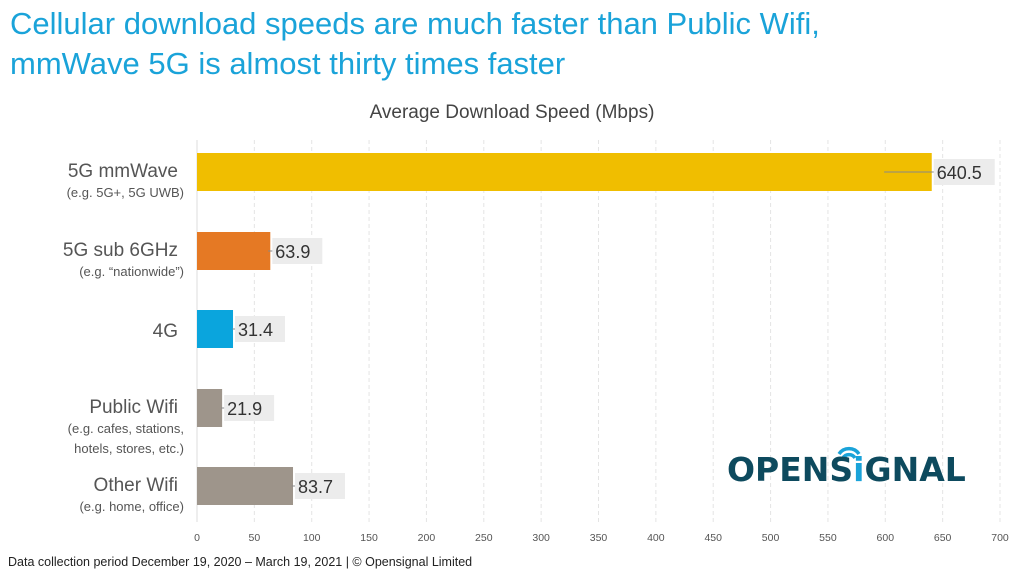  I want to click on category-sublabel: (e.g. cafes, stations,, so click(126, 428).